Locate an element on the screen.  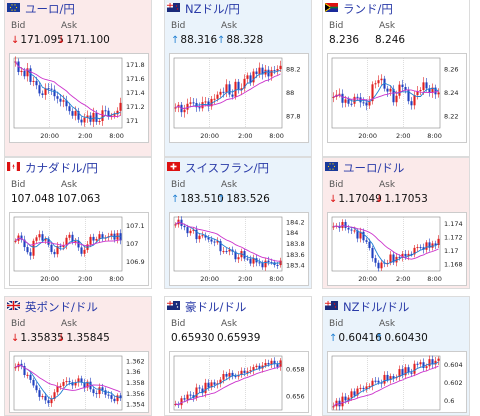
currency-pair-title: ユーロ/円 is located at coordinates (50, 9).